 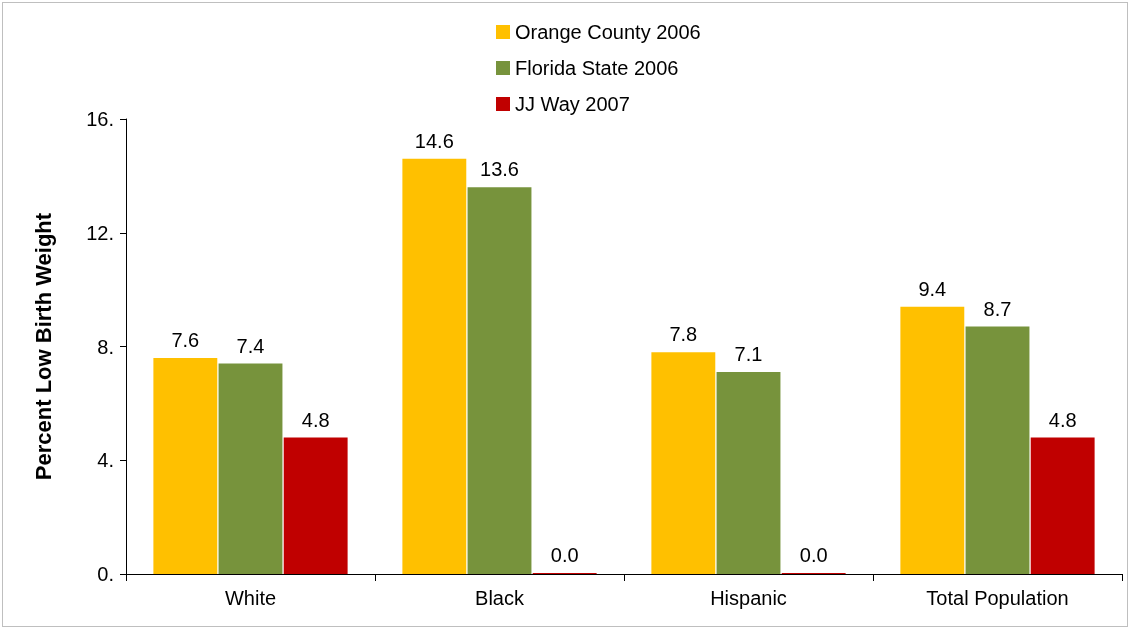 I want to click on y-tick-label: 12., so click(x=100, y=232).